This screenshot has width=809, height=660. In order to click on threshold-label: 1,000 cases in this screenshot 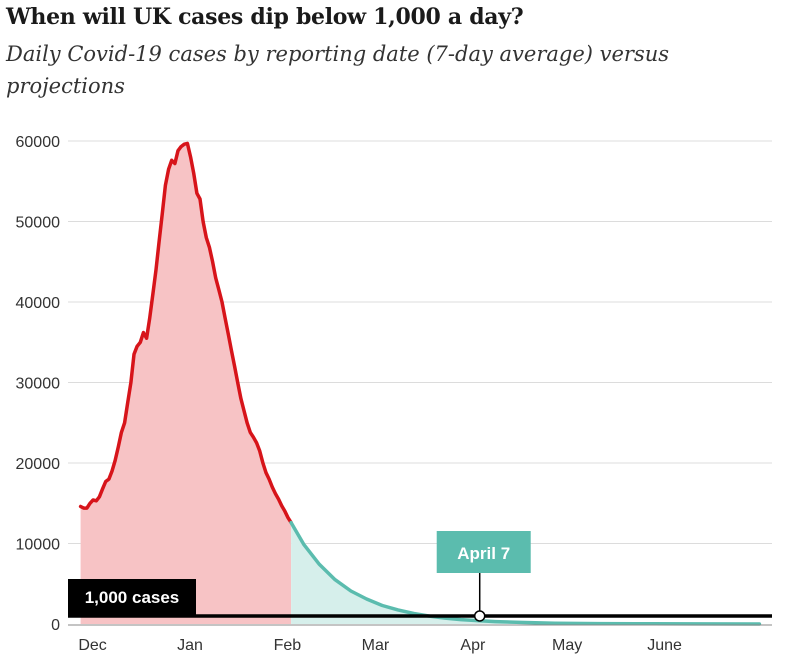, I will do `click(132, 597)`.